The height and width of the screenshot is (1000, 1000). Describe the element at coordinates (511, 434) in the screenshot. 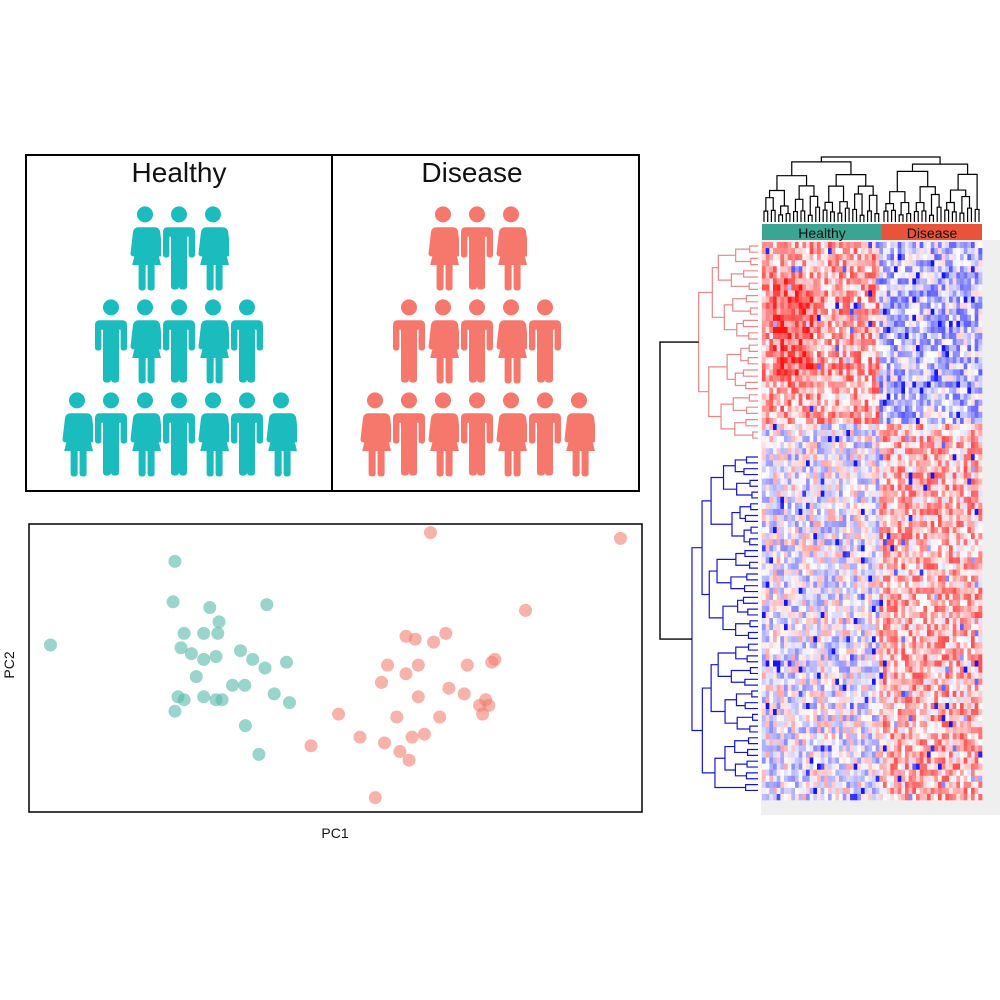

I see `person-female-icon` at that location.